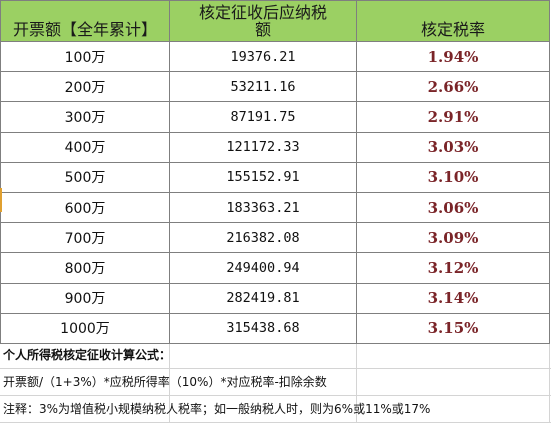 This screenshot has width=551, height=423. What do you see at coordinates (263, 238) in the screenshot?
I see `tax-cell: 216382.08` at bounding box center [263, 238].